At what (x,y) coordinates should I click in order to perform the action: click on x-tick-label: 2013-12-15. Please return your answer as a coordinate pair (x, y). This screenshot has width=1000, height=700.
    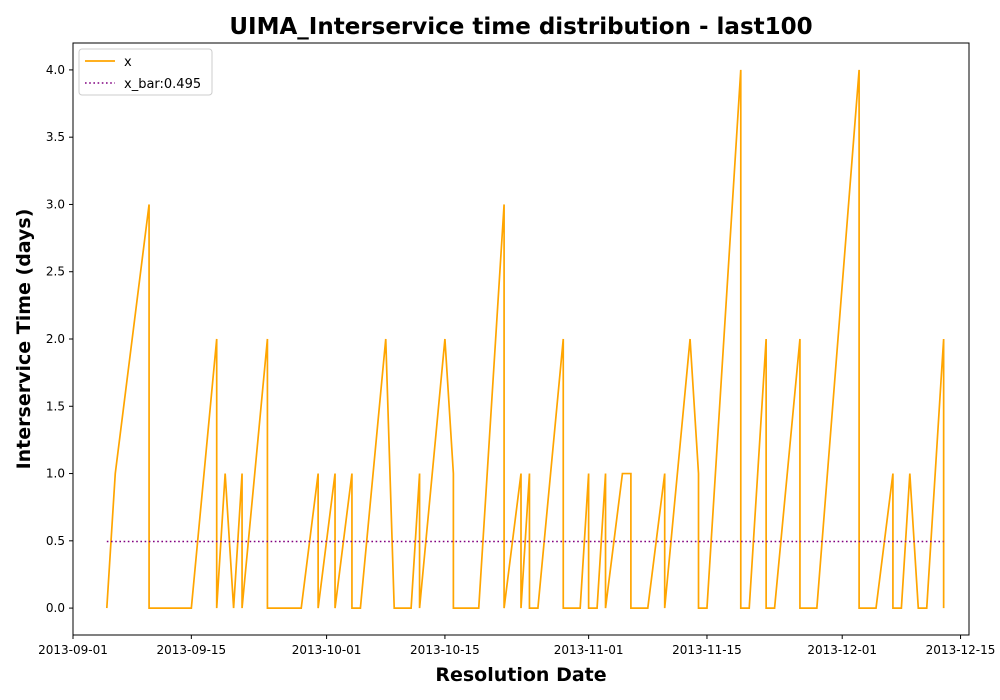
    Looking at the image, I should click on (961, 650).